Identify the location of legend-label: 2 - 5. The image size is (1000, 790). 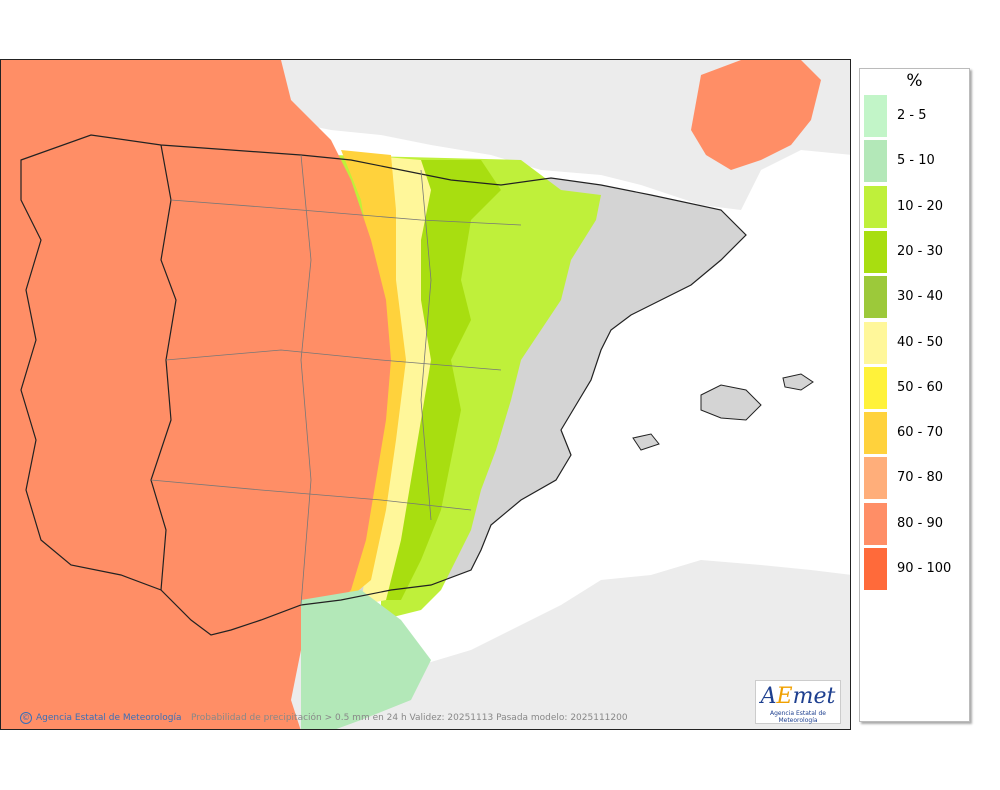
(912, 115).